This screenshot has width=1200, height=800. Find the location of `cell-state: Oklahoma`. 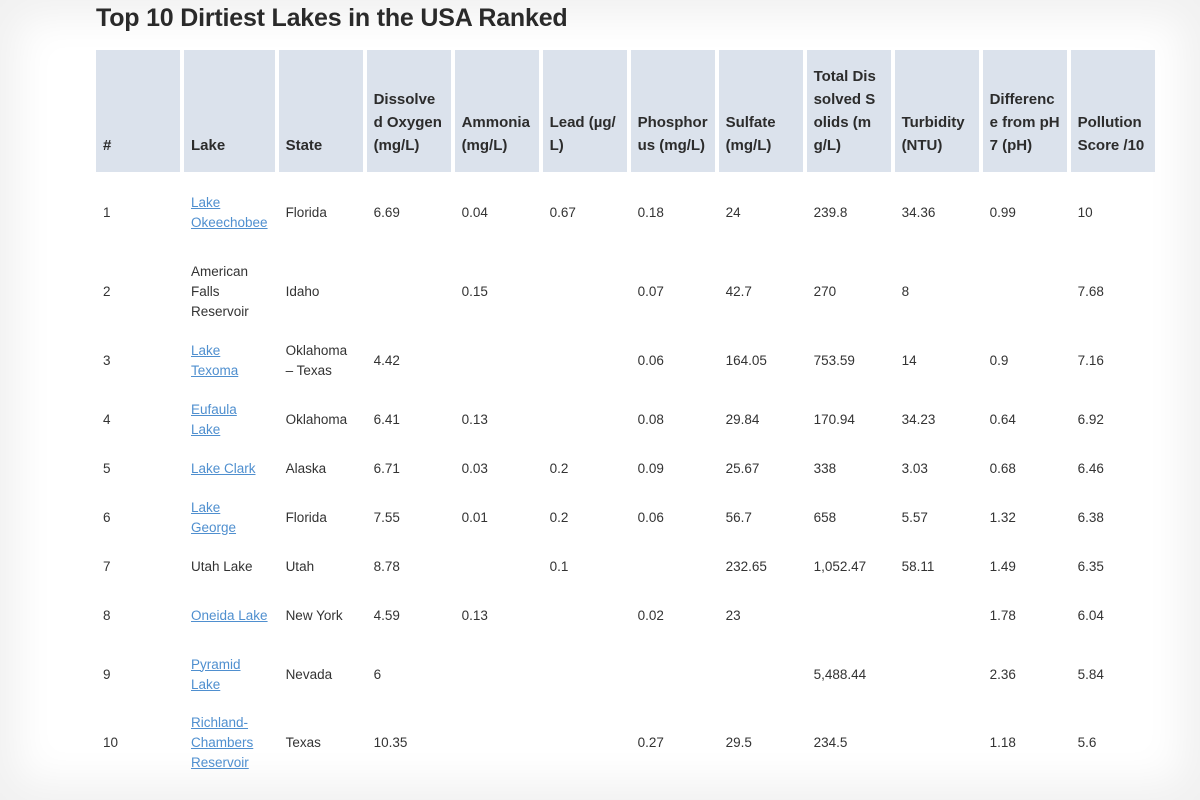

cell-state: Oklahoma is located at coordinates (316, 419).